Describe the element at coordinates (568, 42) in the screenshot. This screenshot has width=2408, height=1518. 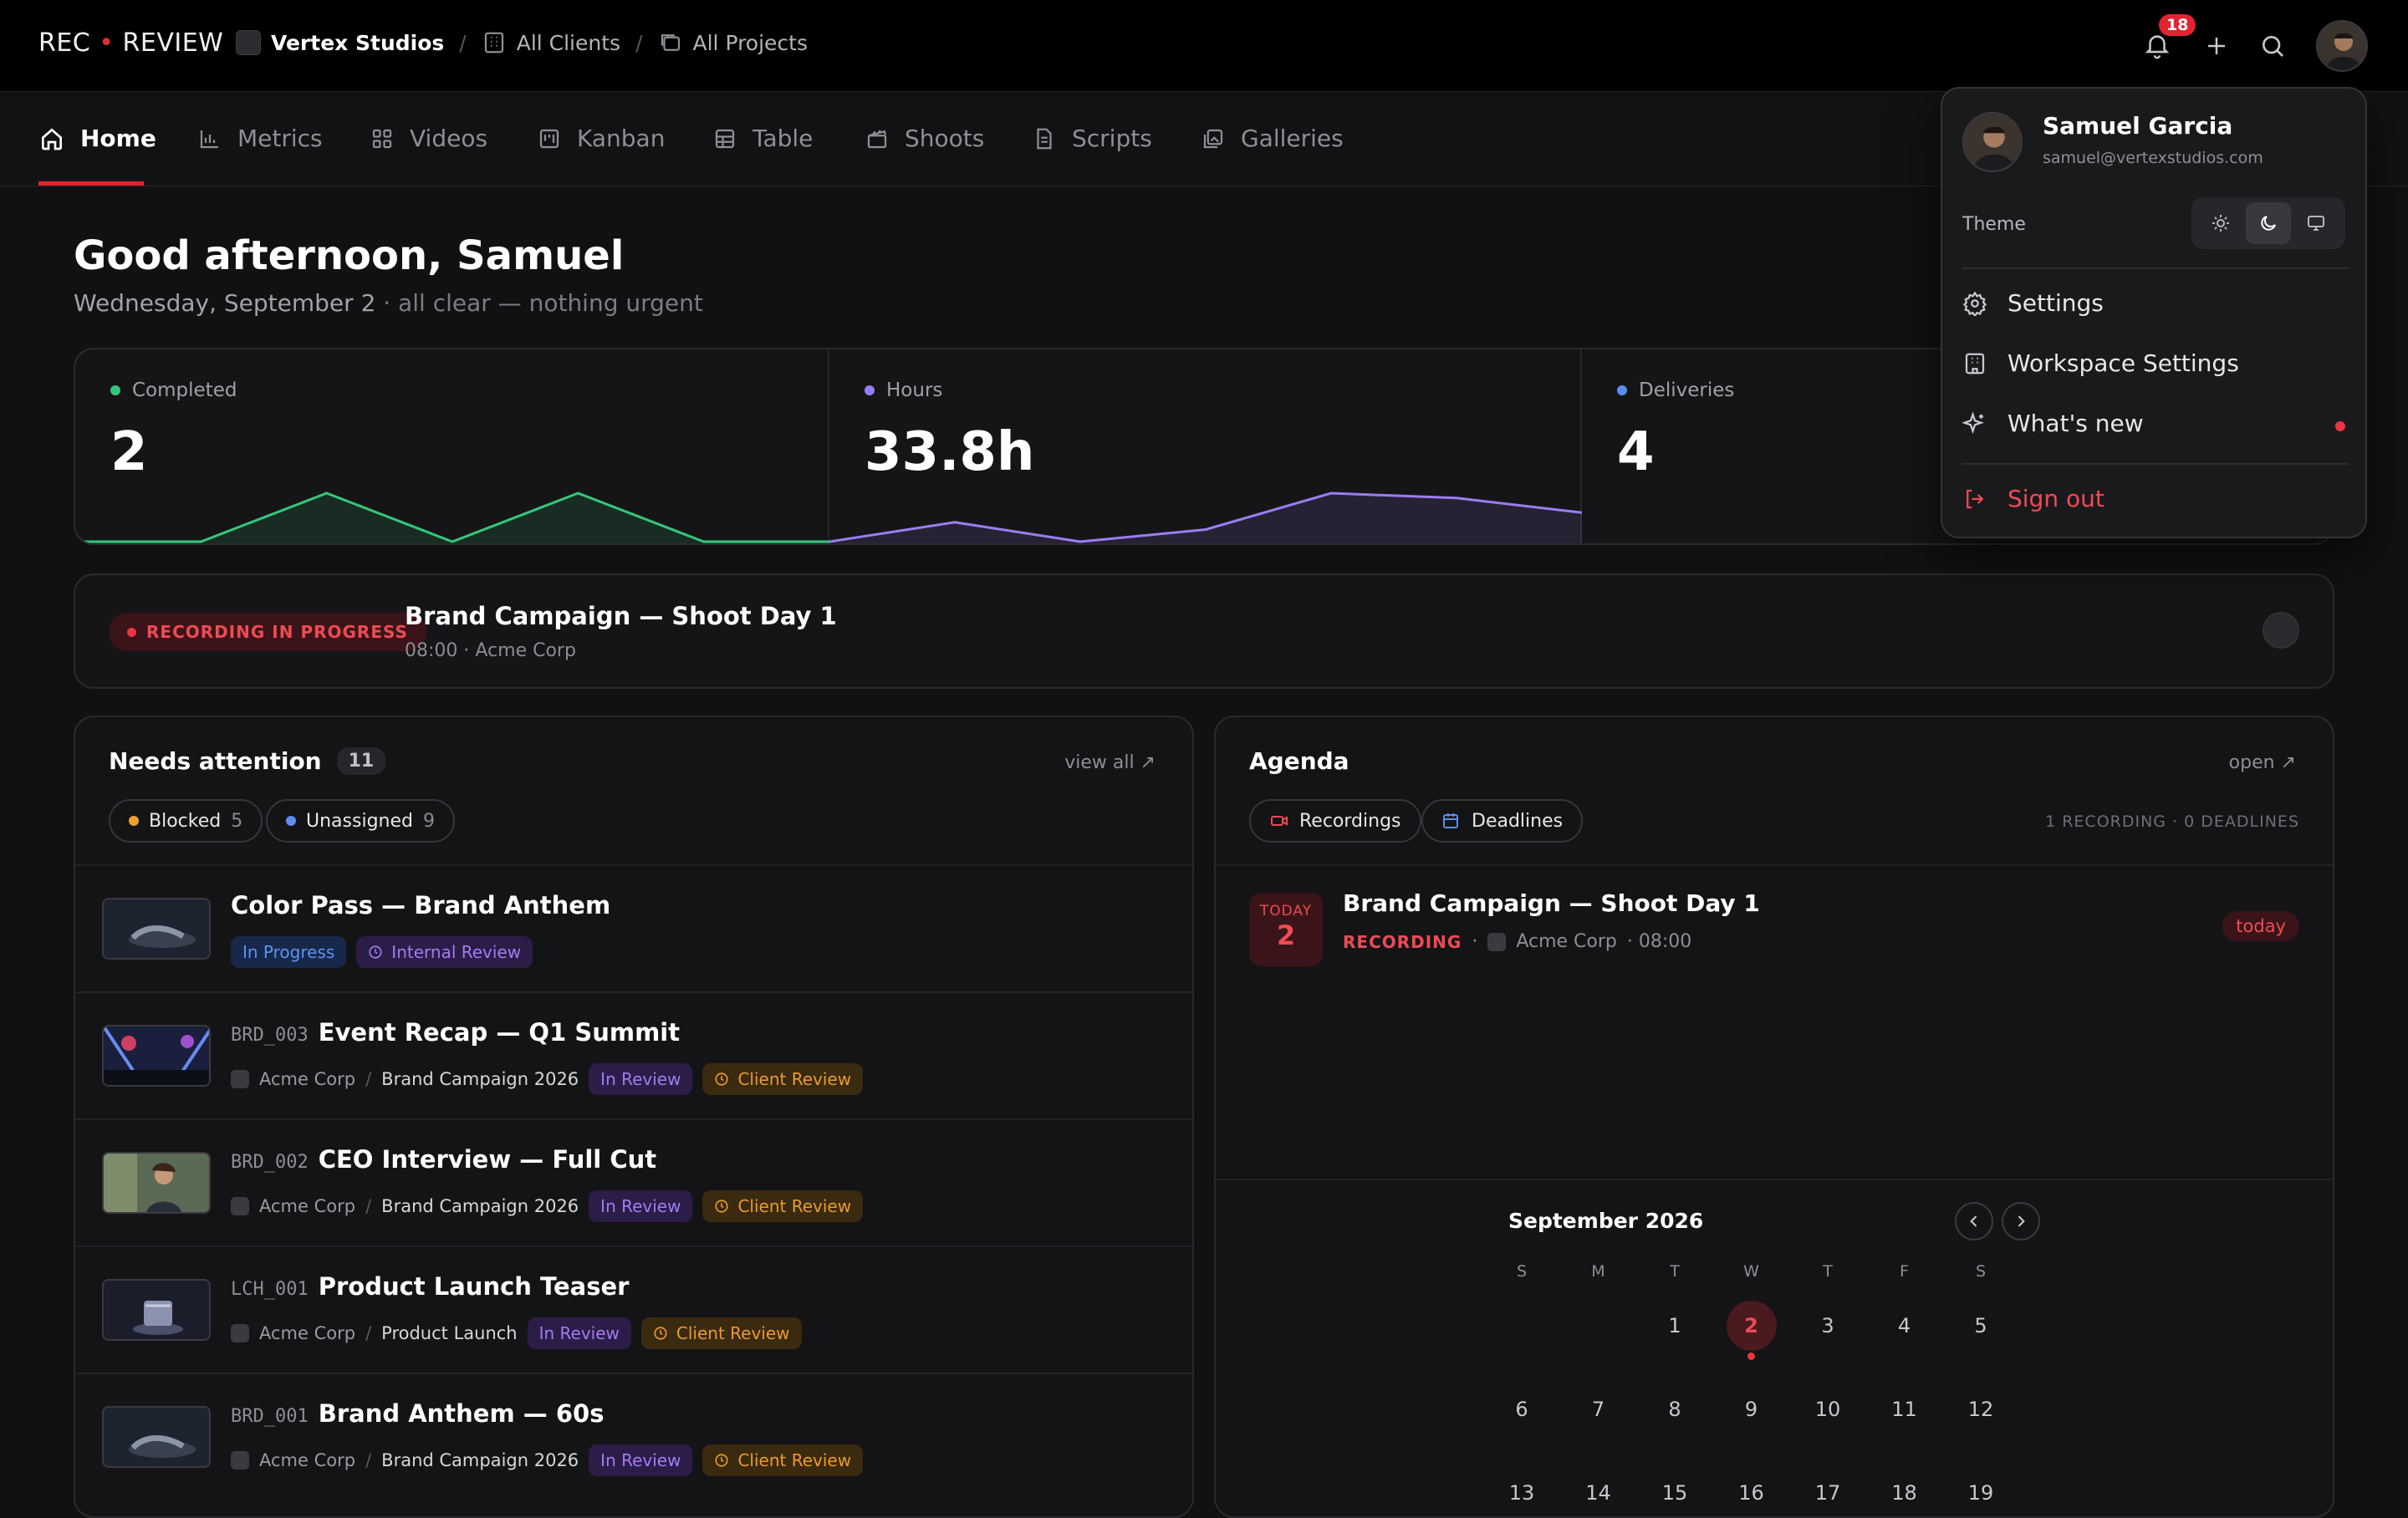
I see `breadcrumb-clients: All Clients` at that location.